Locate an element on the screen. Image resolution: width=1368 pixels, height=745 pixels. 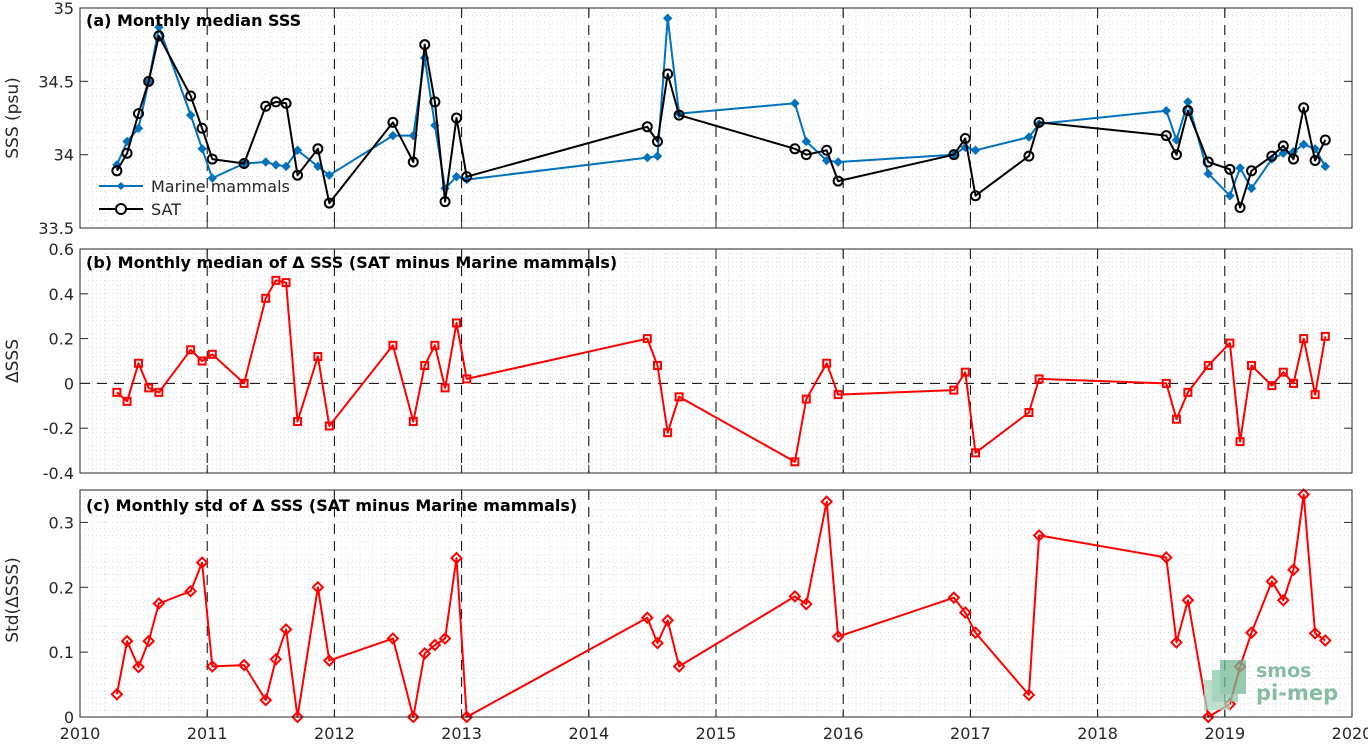
legend-label-sat: SAT is located at coordinates (166, 209).